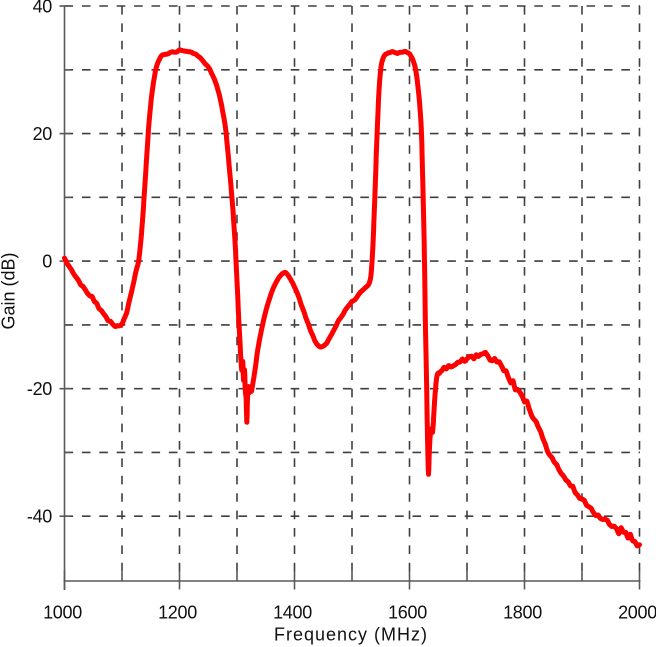 Image resolution: width=656 pixels, height=647 pixels. I want to click on svg-text: 2000, so click(637, 613).